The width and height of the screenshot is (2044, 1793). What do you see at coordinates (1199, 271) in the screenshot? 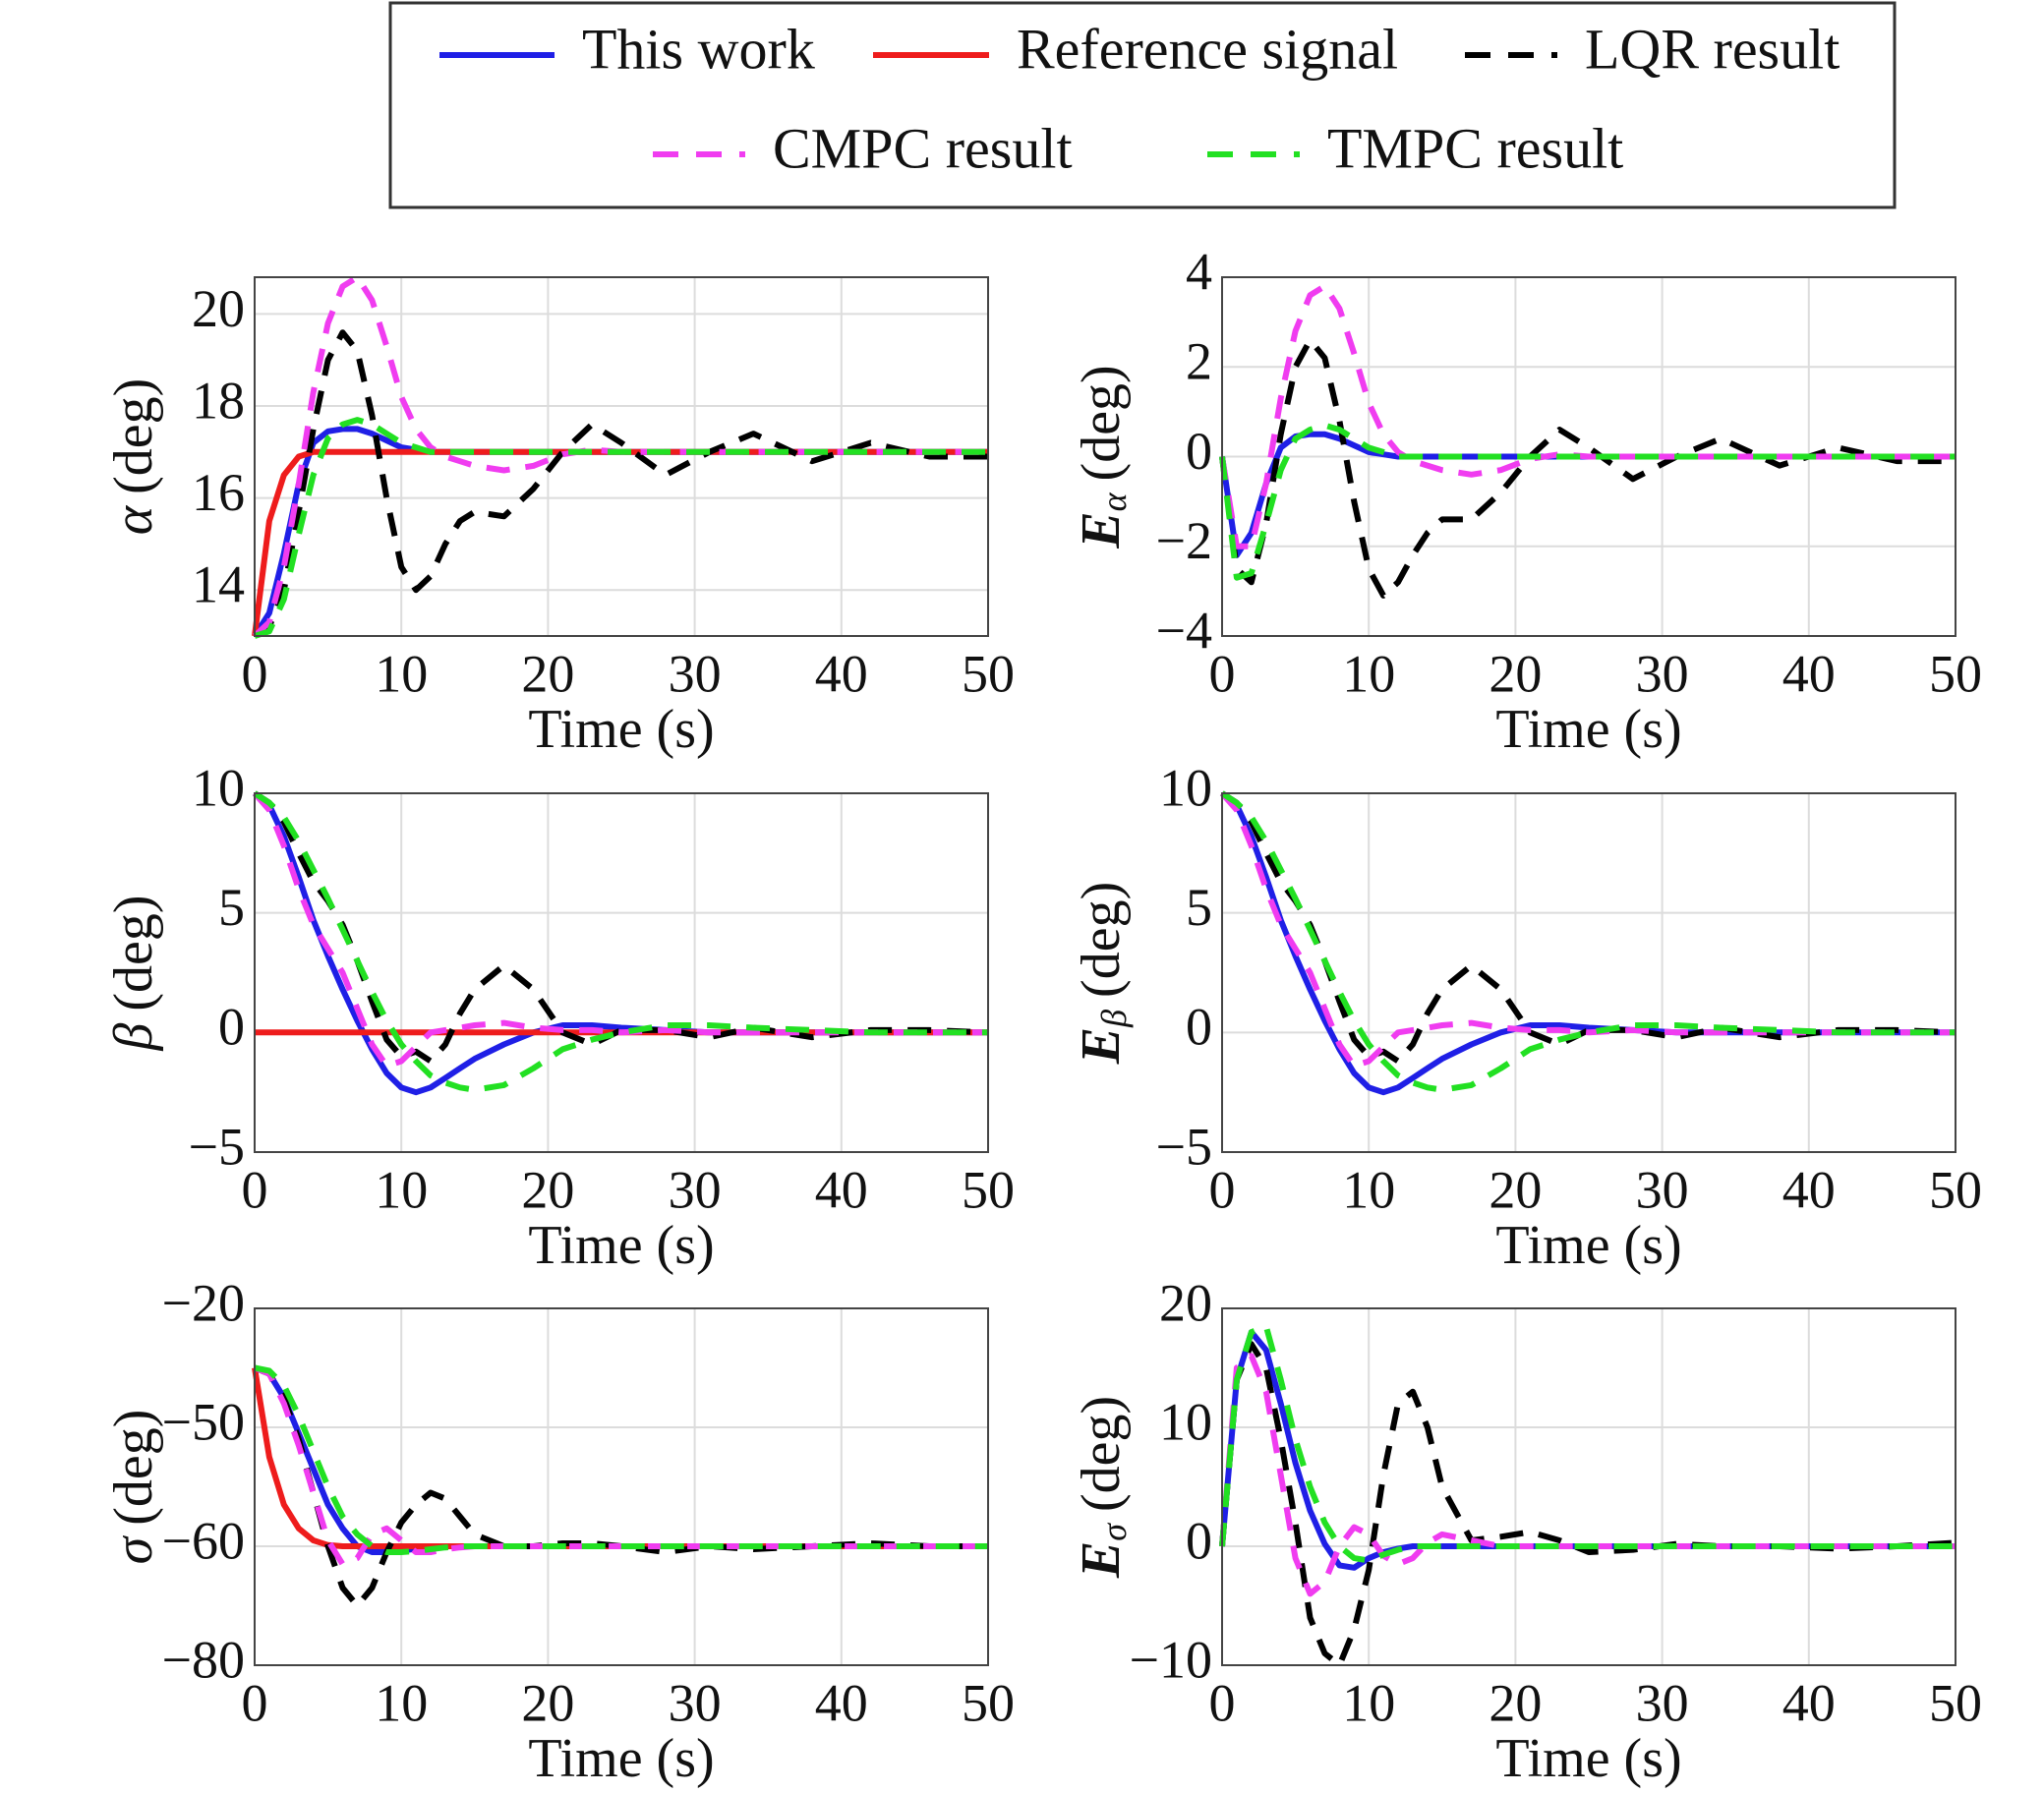
I see `y-tick-label: 4` at bounding box center [1199, 271].